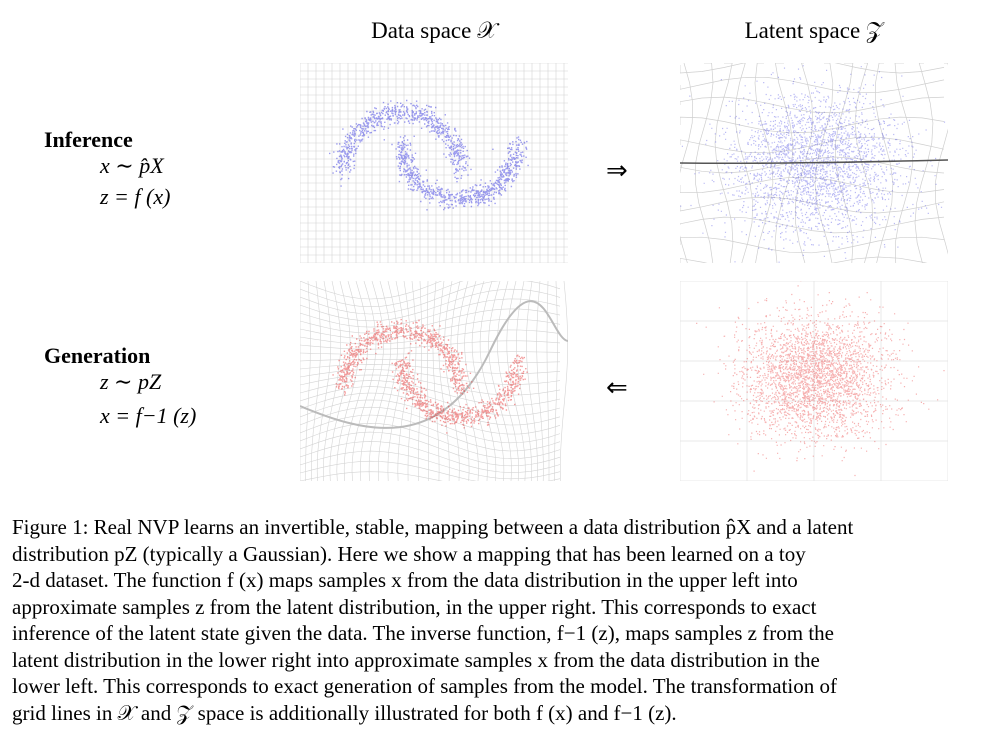 The height and width of the screenshot is (742, 1000). I want to click on data-space-header: Data space 𝒳, so click(434, 30).